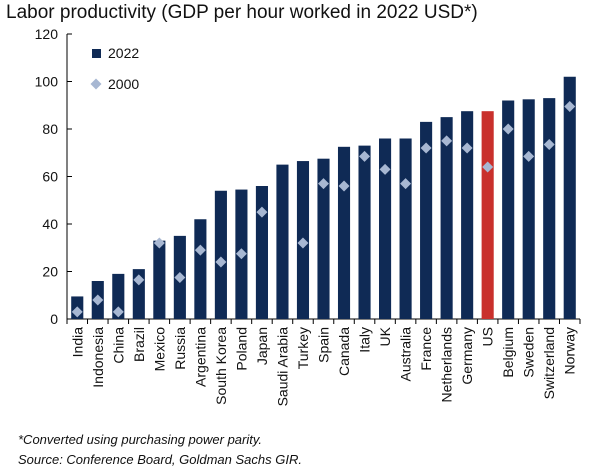 The image size is (616, 475). What do you see at coordinates (406, 184) in the screenshot?
I see `diamond-2000-australia` at bounding box center [406, 184].